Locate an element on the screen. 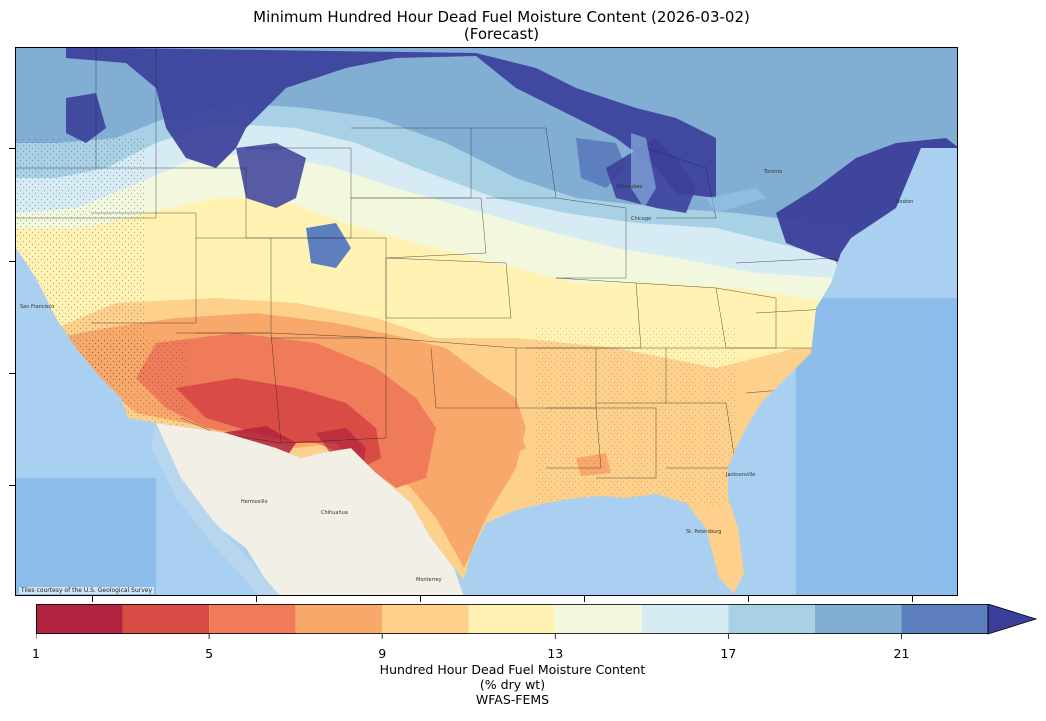 The height and width of the screenshot is (721, 1046). colorbar-tick-label: 1 is located at coordinates (36, 653).